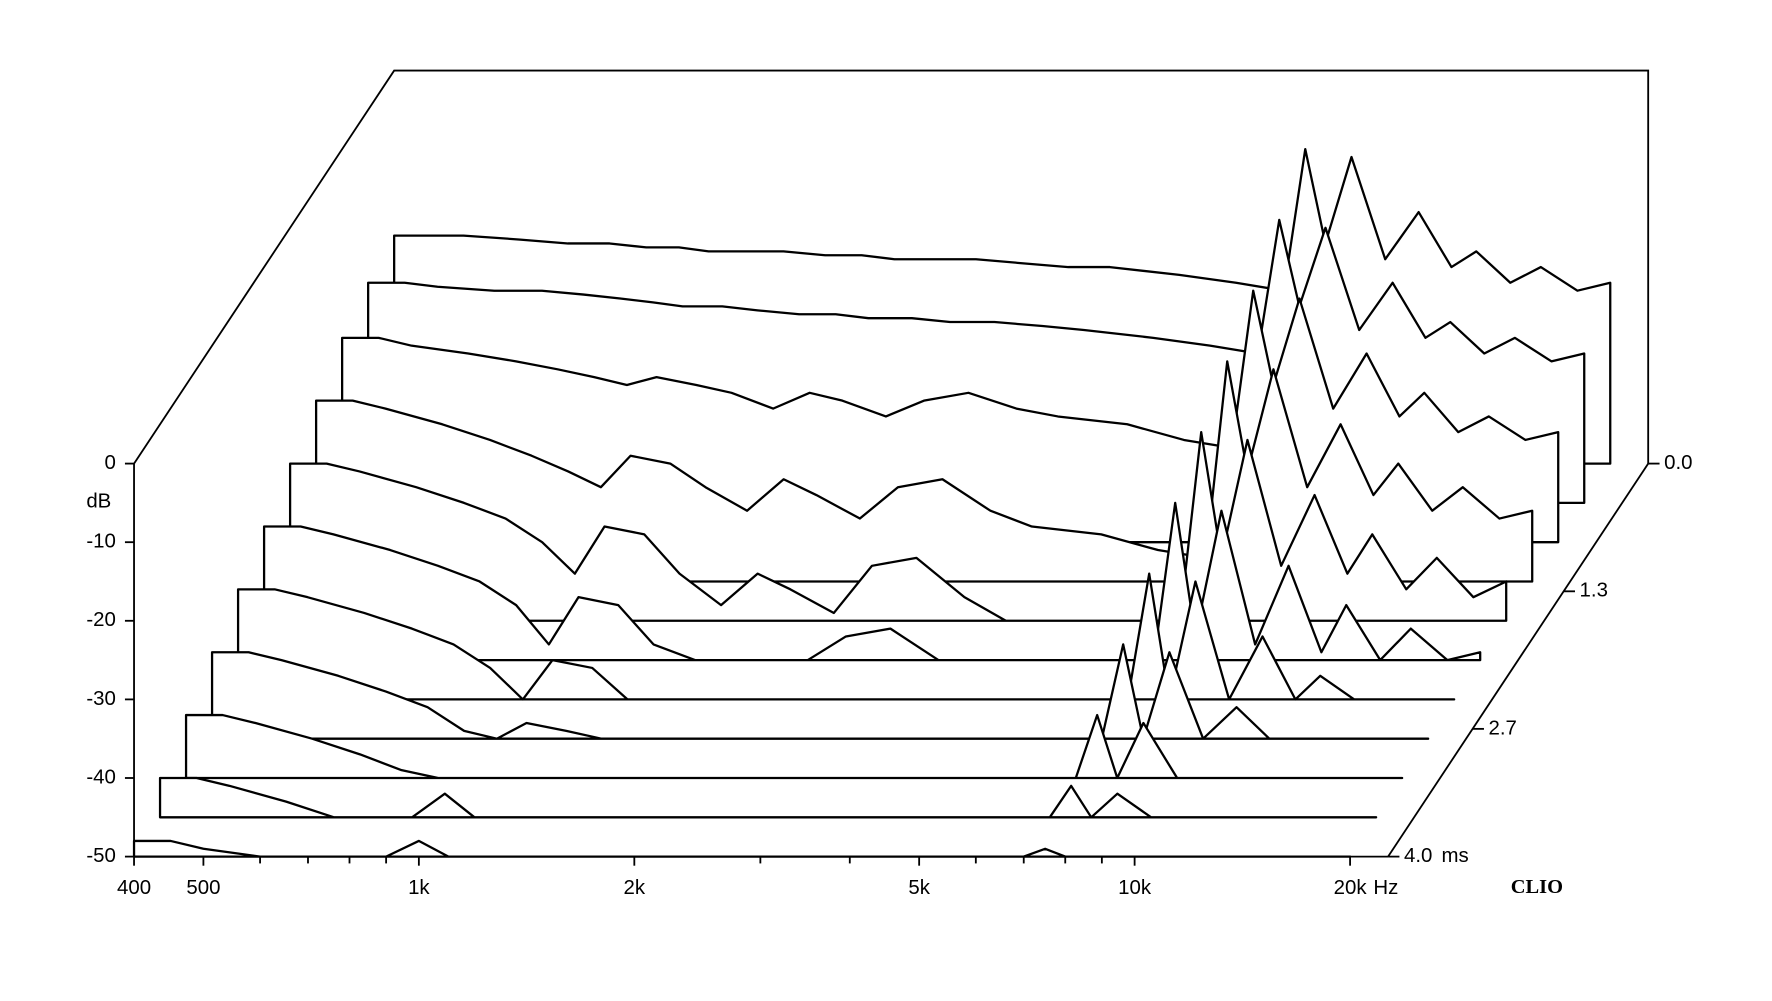  Describe the element at coordinates (419, 887) in the screenshot. I see `x-tick-label: 1k` at that location.